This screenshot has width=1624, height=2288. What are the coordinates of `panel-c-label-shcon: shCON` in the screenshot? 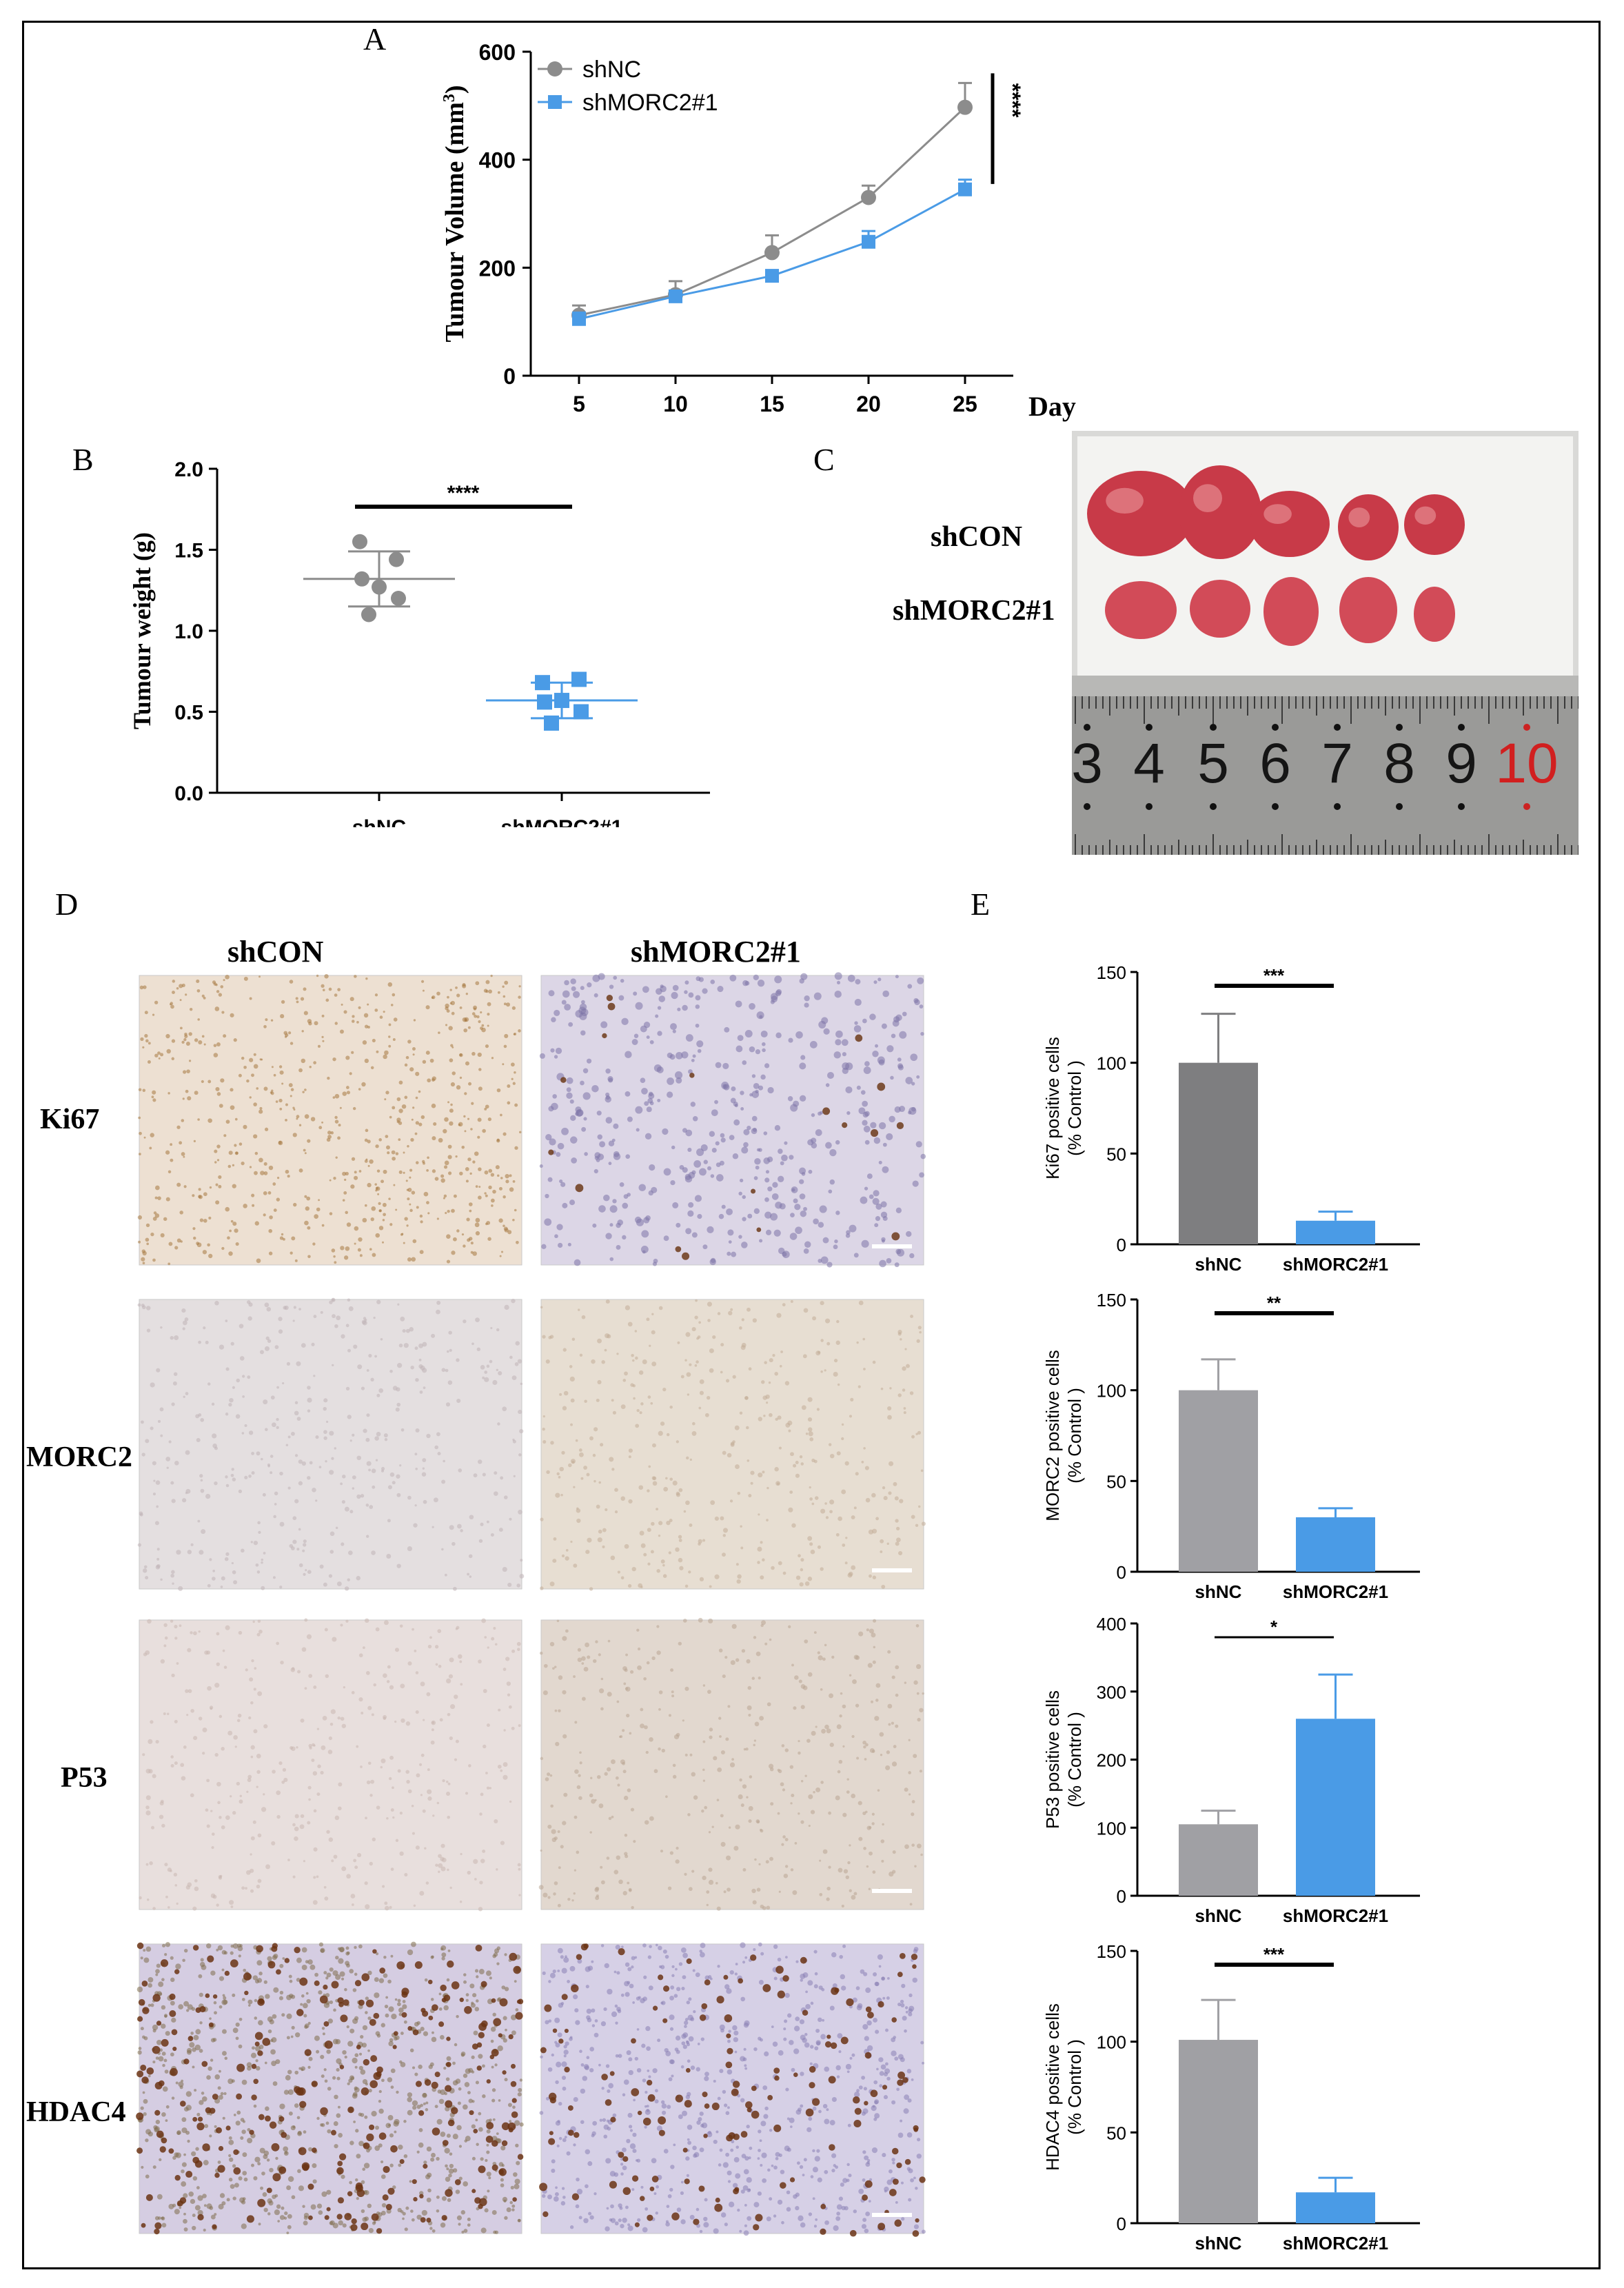 It's located at (977, 537).